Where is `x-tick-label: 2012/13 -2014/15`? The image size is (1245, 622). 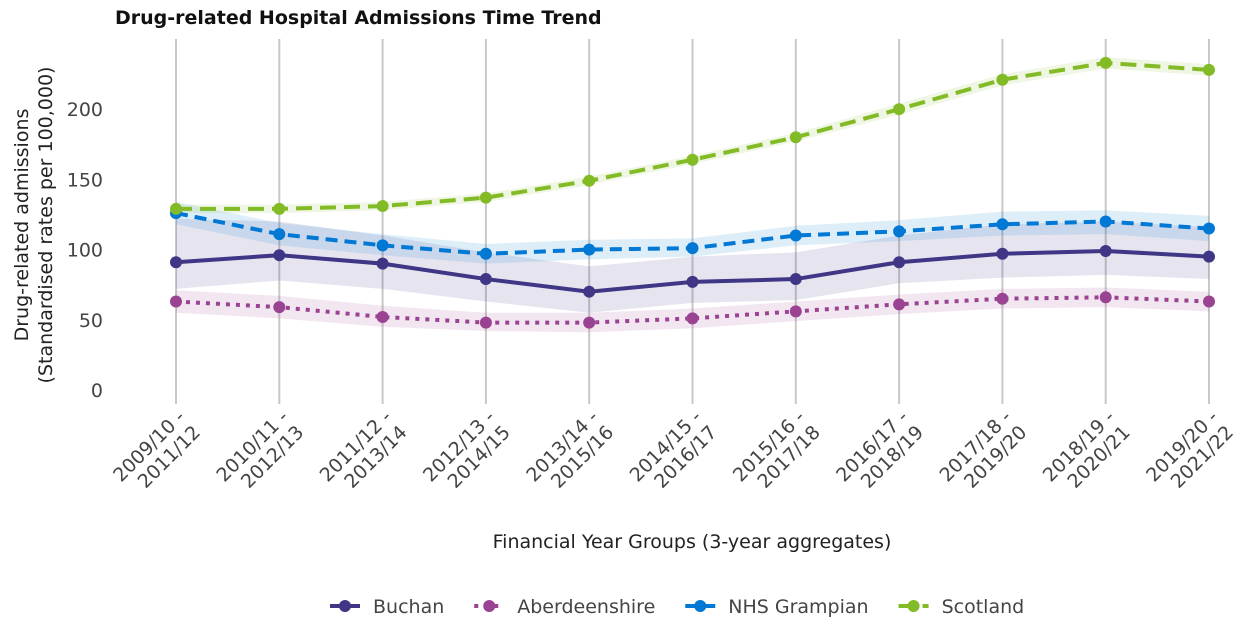 x-tick-label: 2012/13 -2014/15 is located at coordinates (467, 454).